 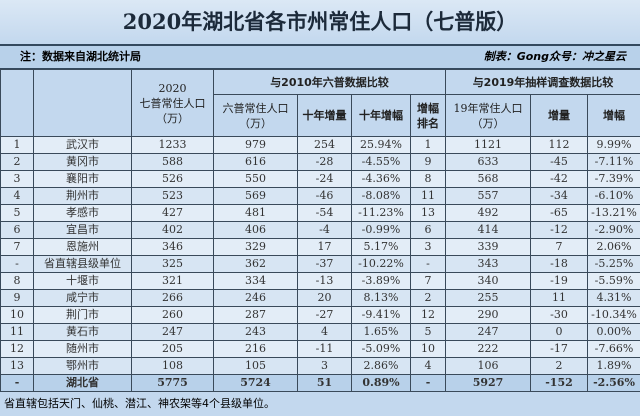 What do you see at coordinates (83, 383) in the screenshot?
I see `table-cell: 湖北省` at bounding box center [83, 383].